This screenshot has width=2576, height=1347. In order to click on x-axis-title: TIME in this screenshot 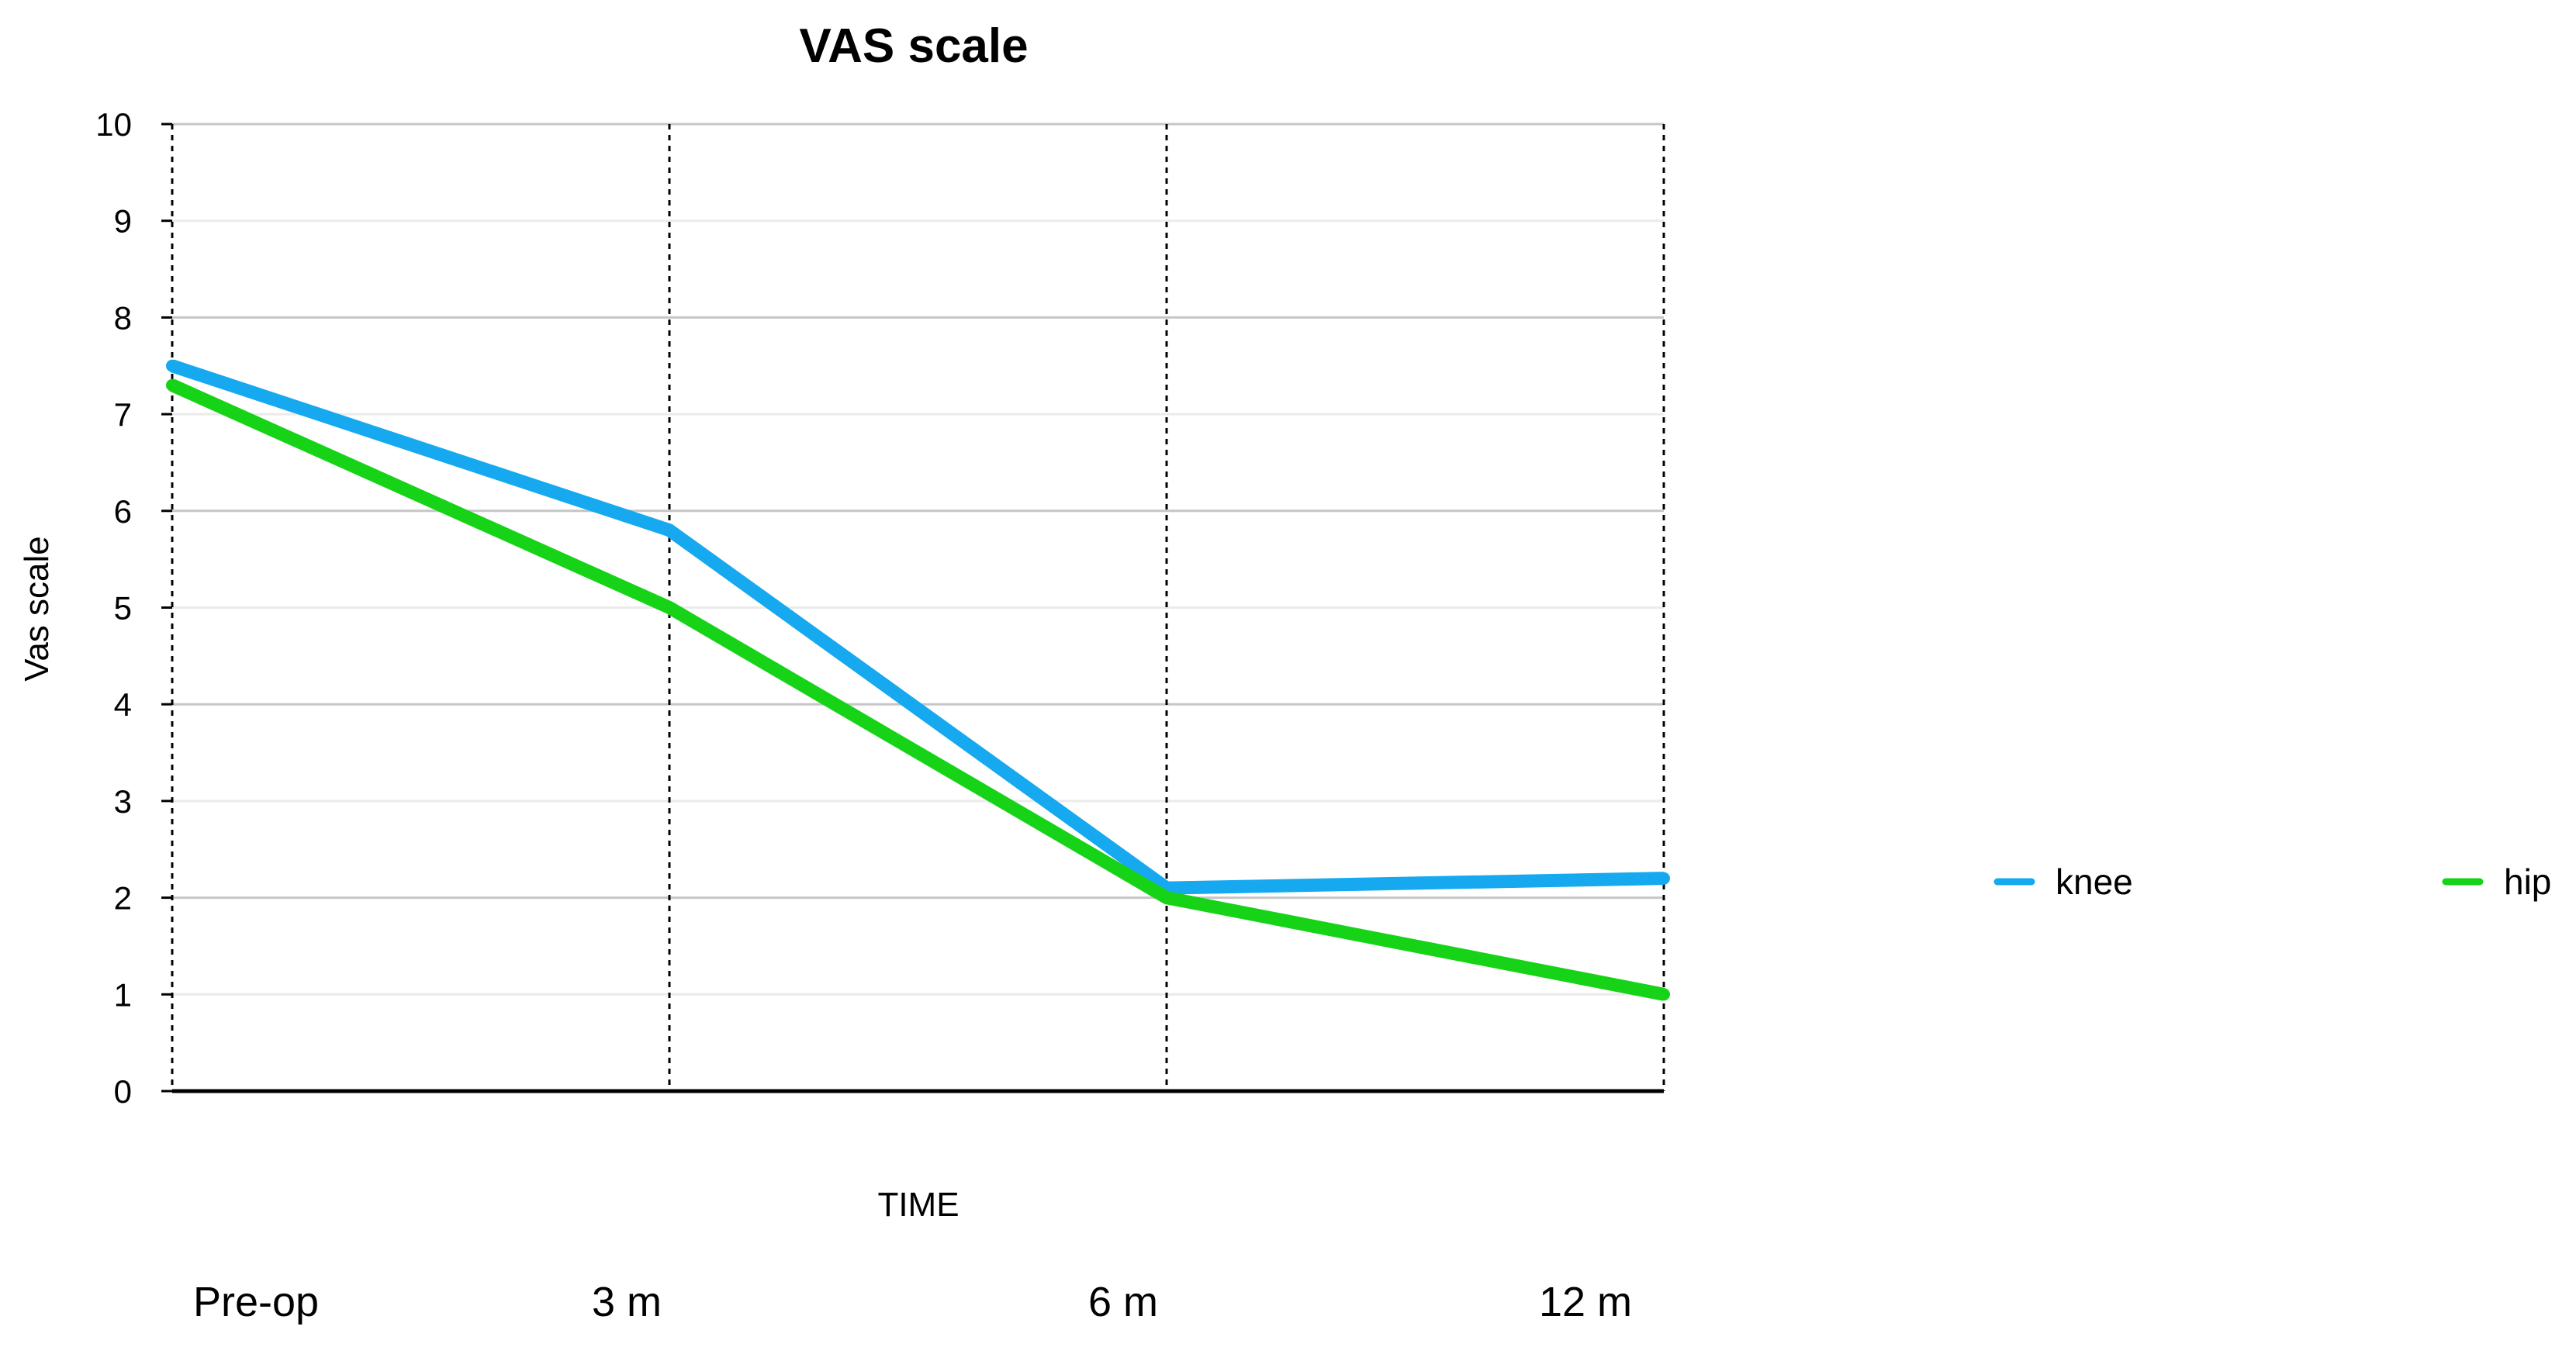, I will do `click(918, 1205)`.